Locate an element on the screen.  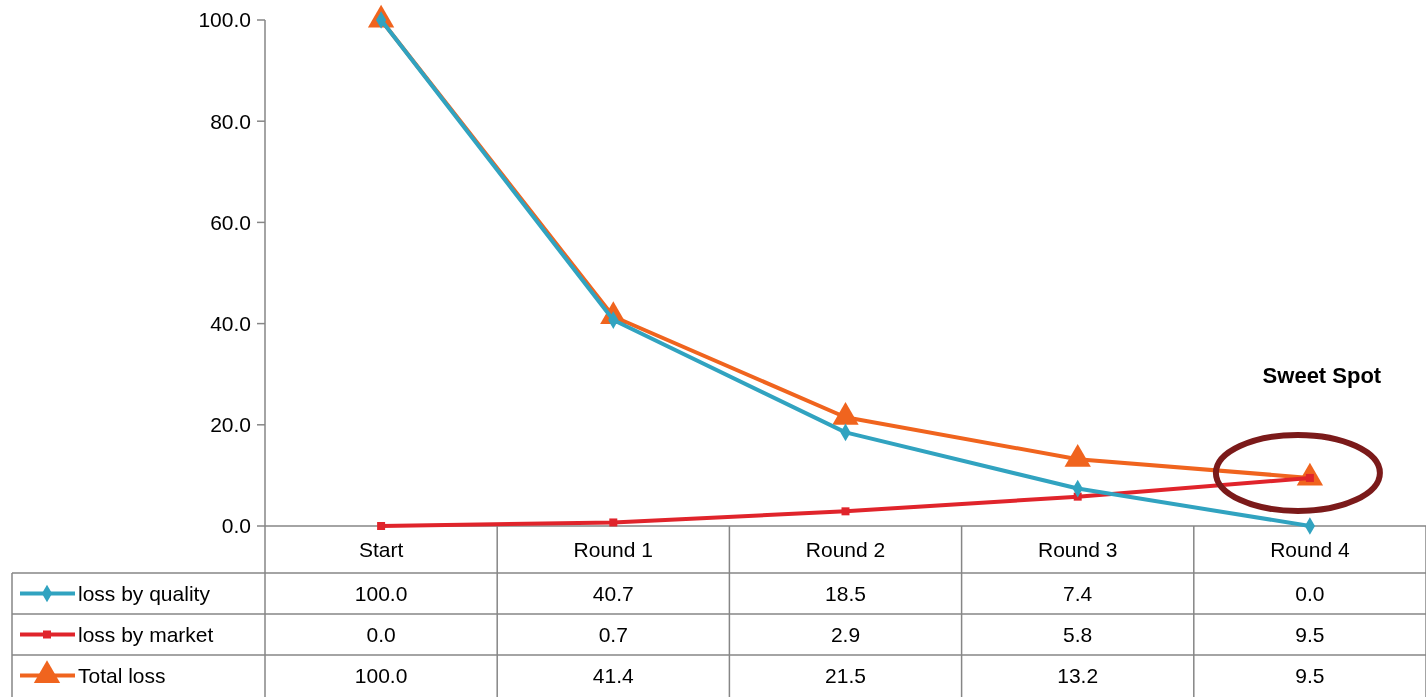
annotation: Sweet Spot is located at coordinates (1322, 375).